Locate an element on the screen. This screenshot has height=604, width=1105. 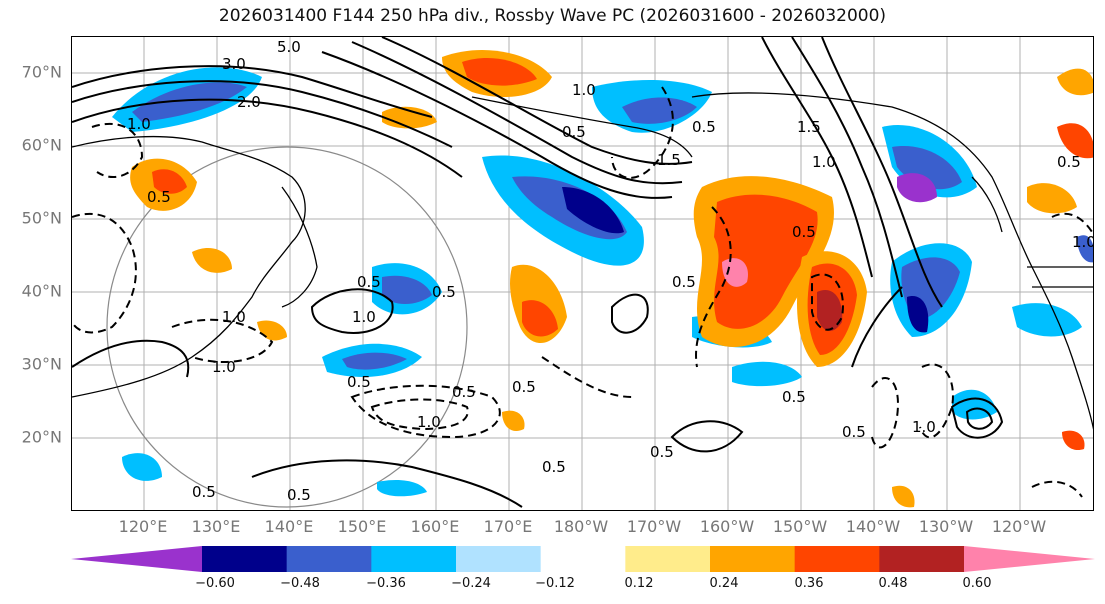
fill-pos-canada-east is located at coordinates (1075, 141).